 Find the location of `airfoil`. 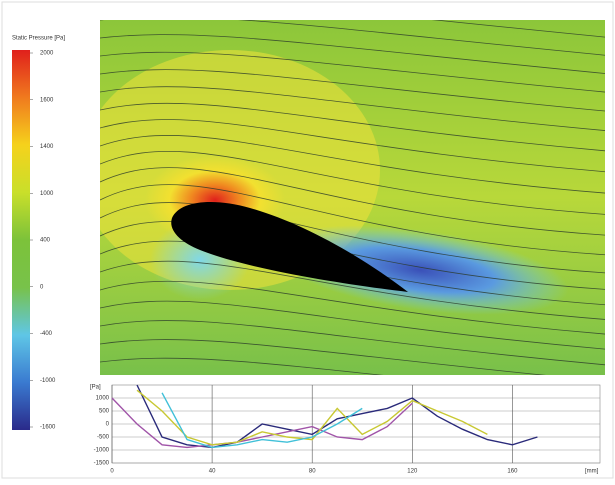

airfoil is located at coordinates (289, 247).